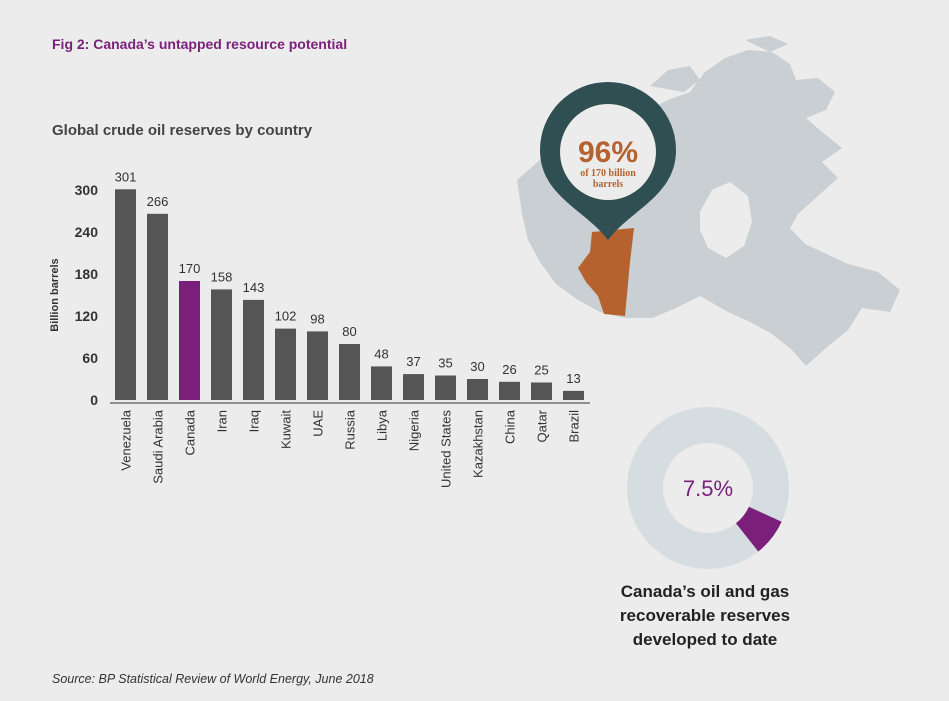 The height and width of the screenshot is (701, 949). Describe the element at coordinates (87, 316) in the screenshot. I see `y-tick-label: 120` at that location.